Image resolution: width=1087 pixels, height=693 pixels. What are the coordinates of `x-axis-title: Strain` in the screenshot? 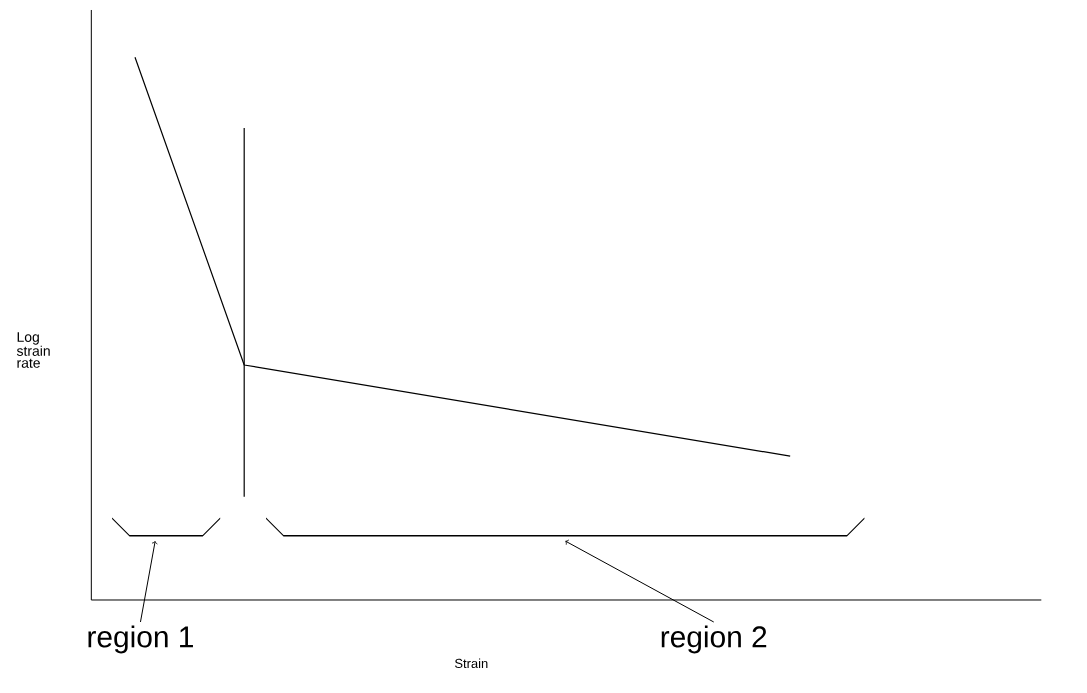 It's located at (471, 663).